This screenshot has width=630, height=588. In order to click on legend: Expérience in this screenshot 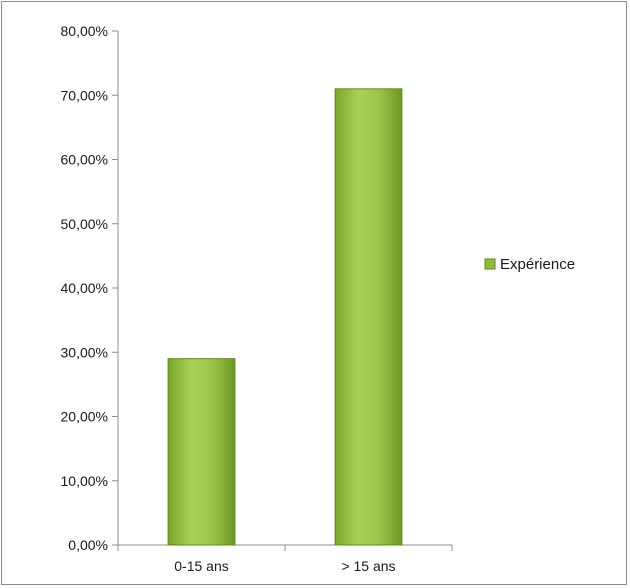, I will do `click(529, 264)`.